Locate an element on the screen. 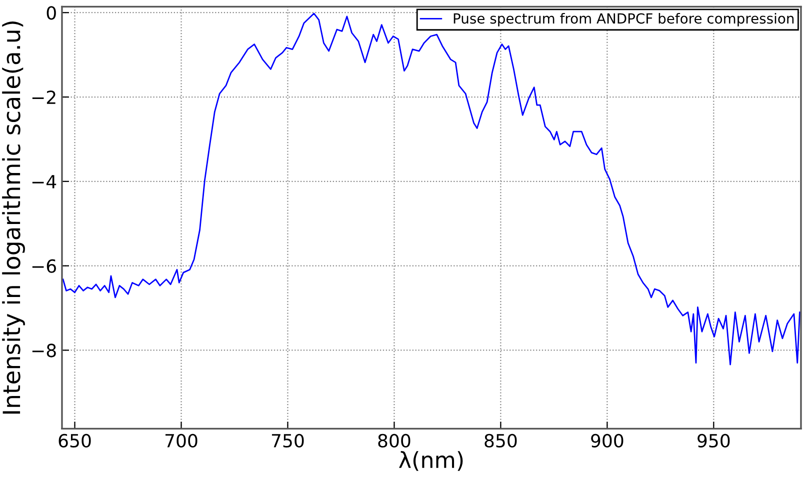 The width and height of the screenshot is (805, 479). y-tick-label: −2 is located at coordinates (44, 97).